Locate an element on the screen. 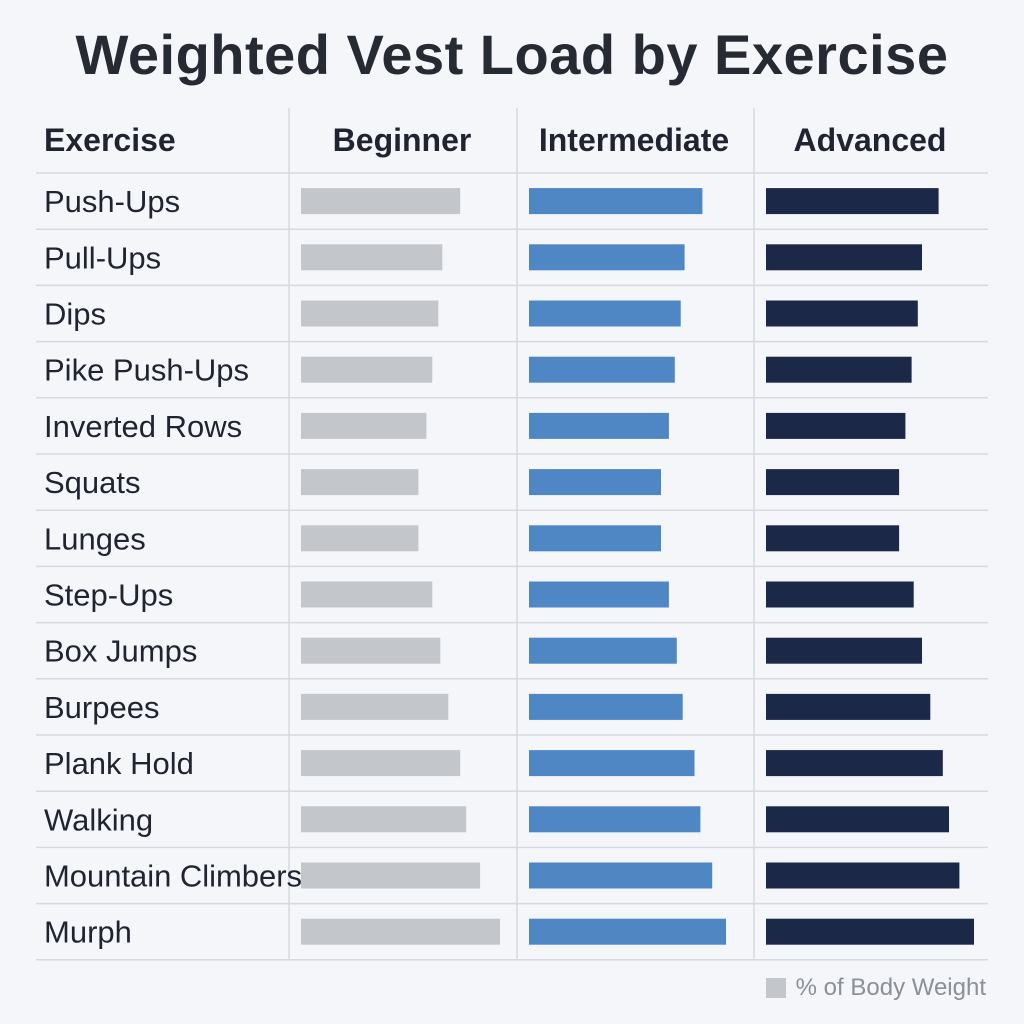 The height and width of the screenshot is (1024, 1024). row-label: Murph is located at coordinates (88, 932).